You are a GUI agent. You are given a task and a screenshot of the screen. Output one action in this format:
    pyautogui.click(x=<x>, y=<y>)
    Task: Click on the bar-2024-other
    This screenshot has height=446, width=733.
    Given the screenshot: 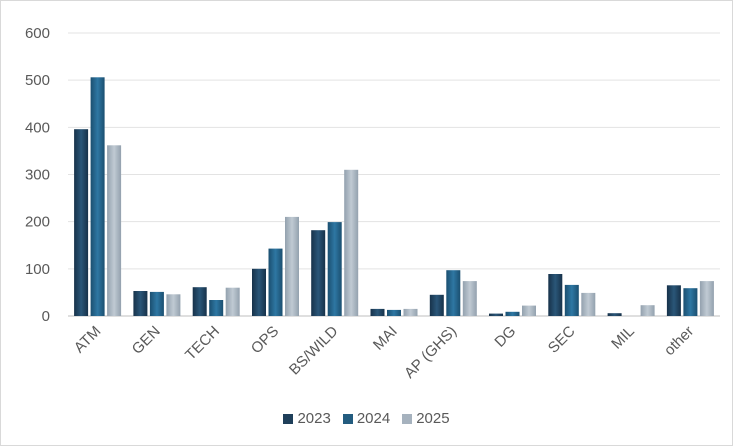 What is the action you would take?
    pyautogui.click(x=690, y=302)
    